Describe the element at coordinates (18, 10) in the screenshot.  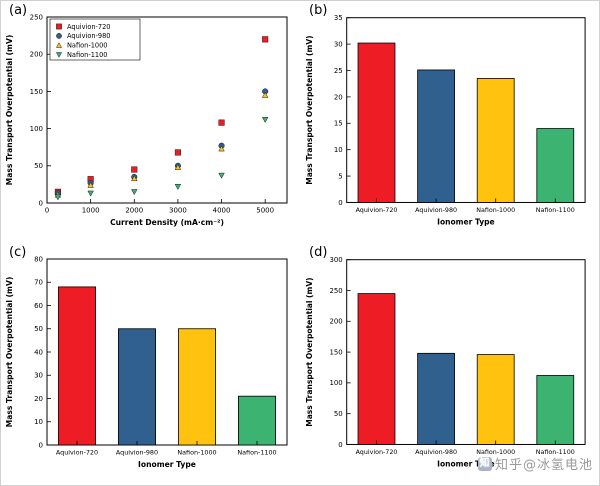
I see `panel-label-a: (a)` at that location.